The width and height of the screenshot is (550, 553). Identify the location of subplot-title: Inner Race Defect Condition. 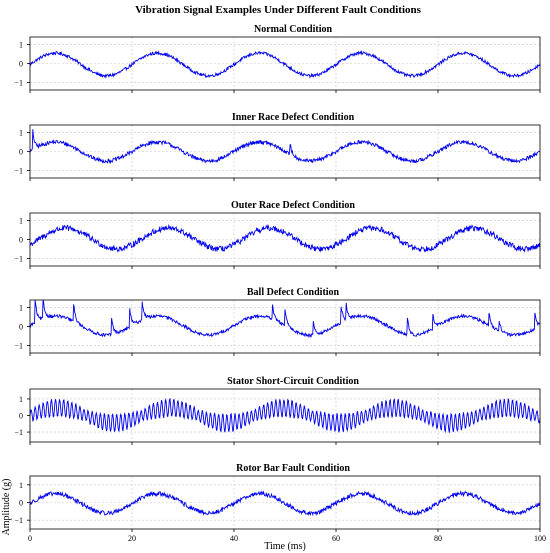
(293, 117).